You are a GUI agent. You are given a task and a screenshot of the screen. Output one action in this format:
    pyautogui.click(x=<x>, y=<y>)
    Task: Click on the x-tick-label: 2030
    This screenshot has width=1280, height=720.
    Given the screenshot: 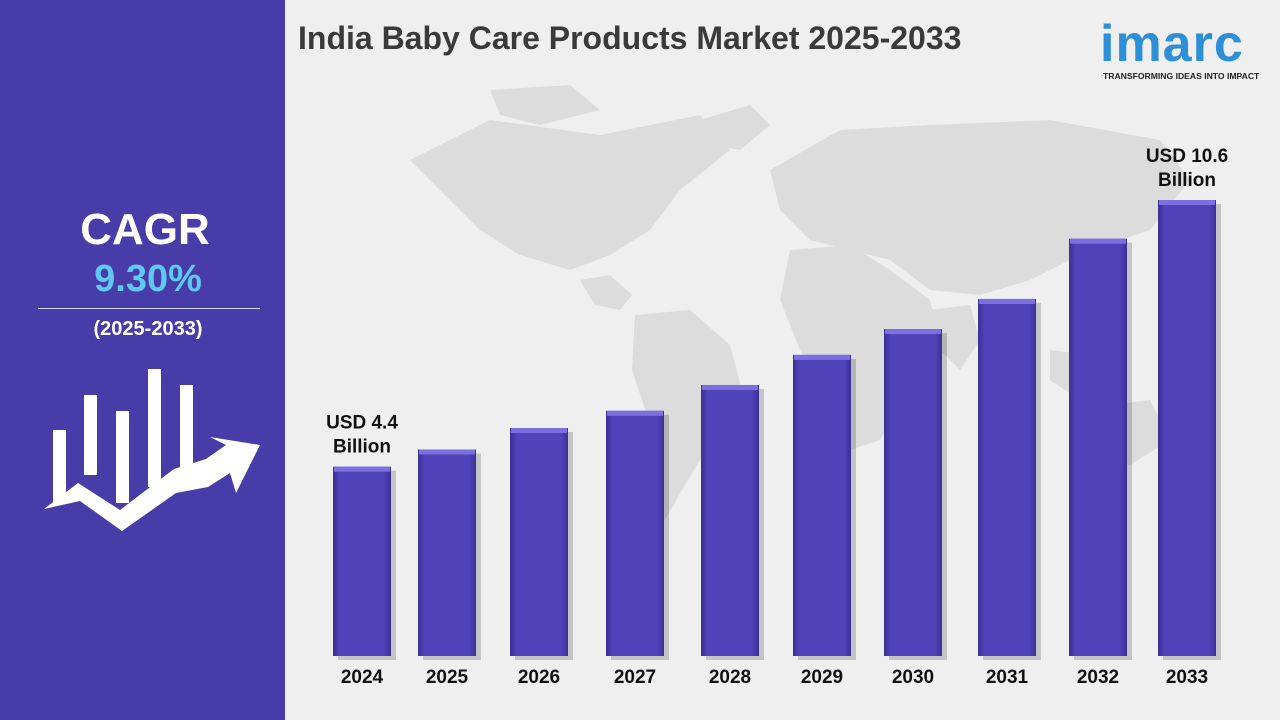 What is the action you would take?
    pyautogui.click(x=913, y=677)
    